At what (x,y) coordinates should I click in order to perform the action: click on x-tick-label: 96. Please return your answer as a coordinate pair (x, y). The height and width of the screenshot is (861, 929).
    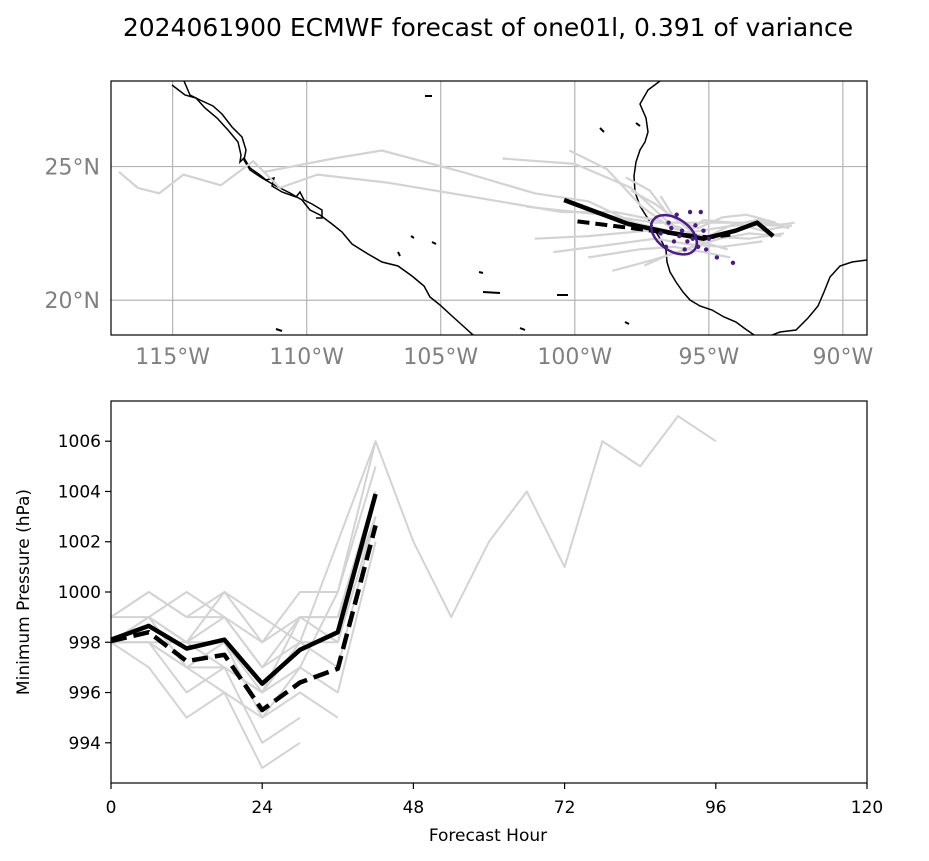
    Looking at the image, I should click on (716, 808).